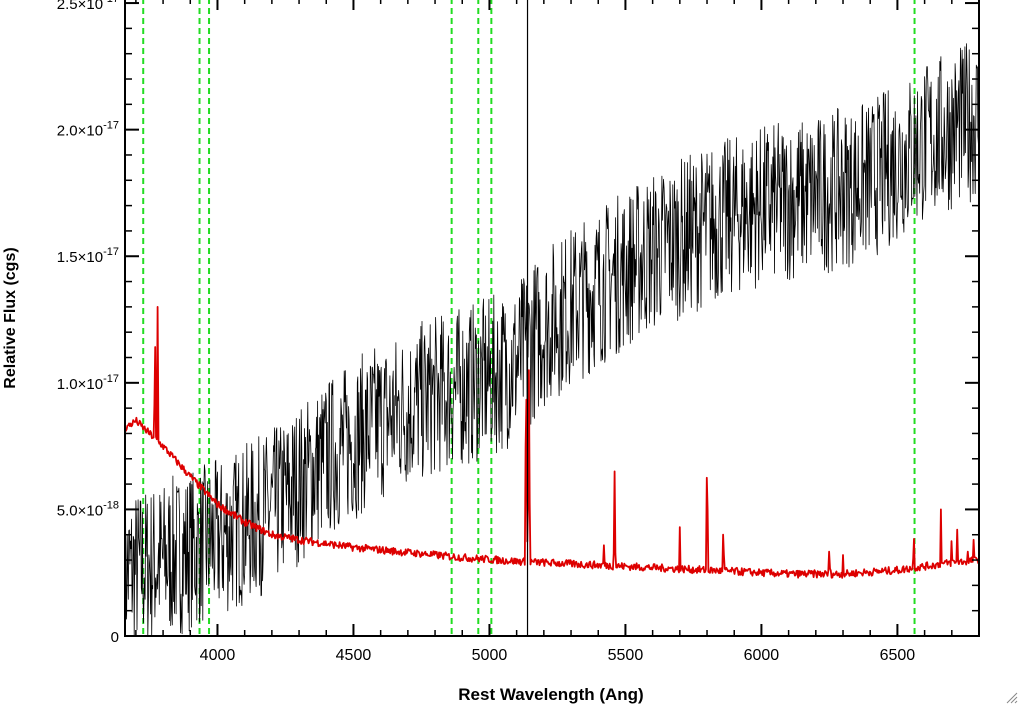  I want to click on y-tick-label: 0, so click(115, 637).